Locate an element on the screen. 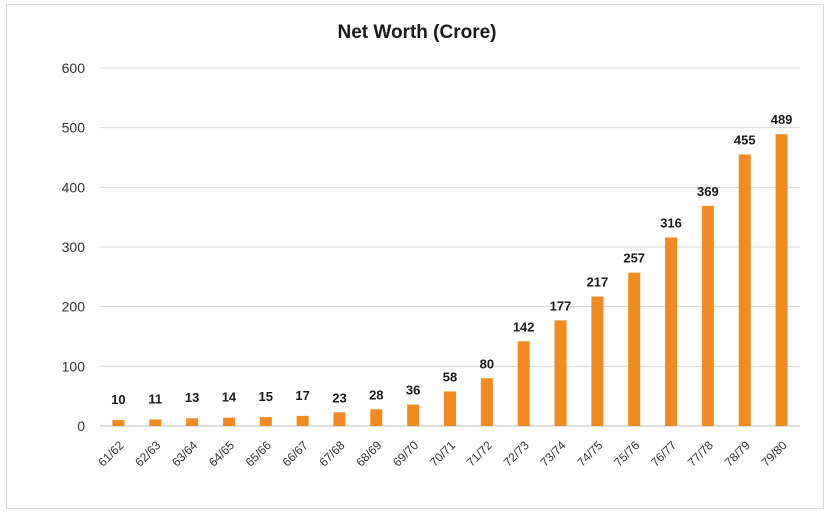 The height and width of the screenshot is (515, 831). x-tick-label: 67/68 is located at coordinates (331, 453).